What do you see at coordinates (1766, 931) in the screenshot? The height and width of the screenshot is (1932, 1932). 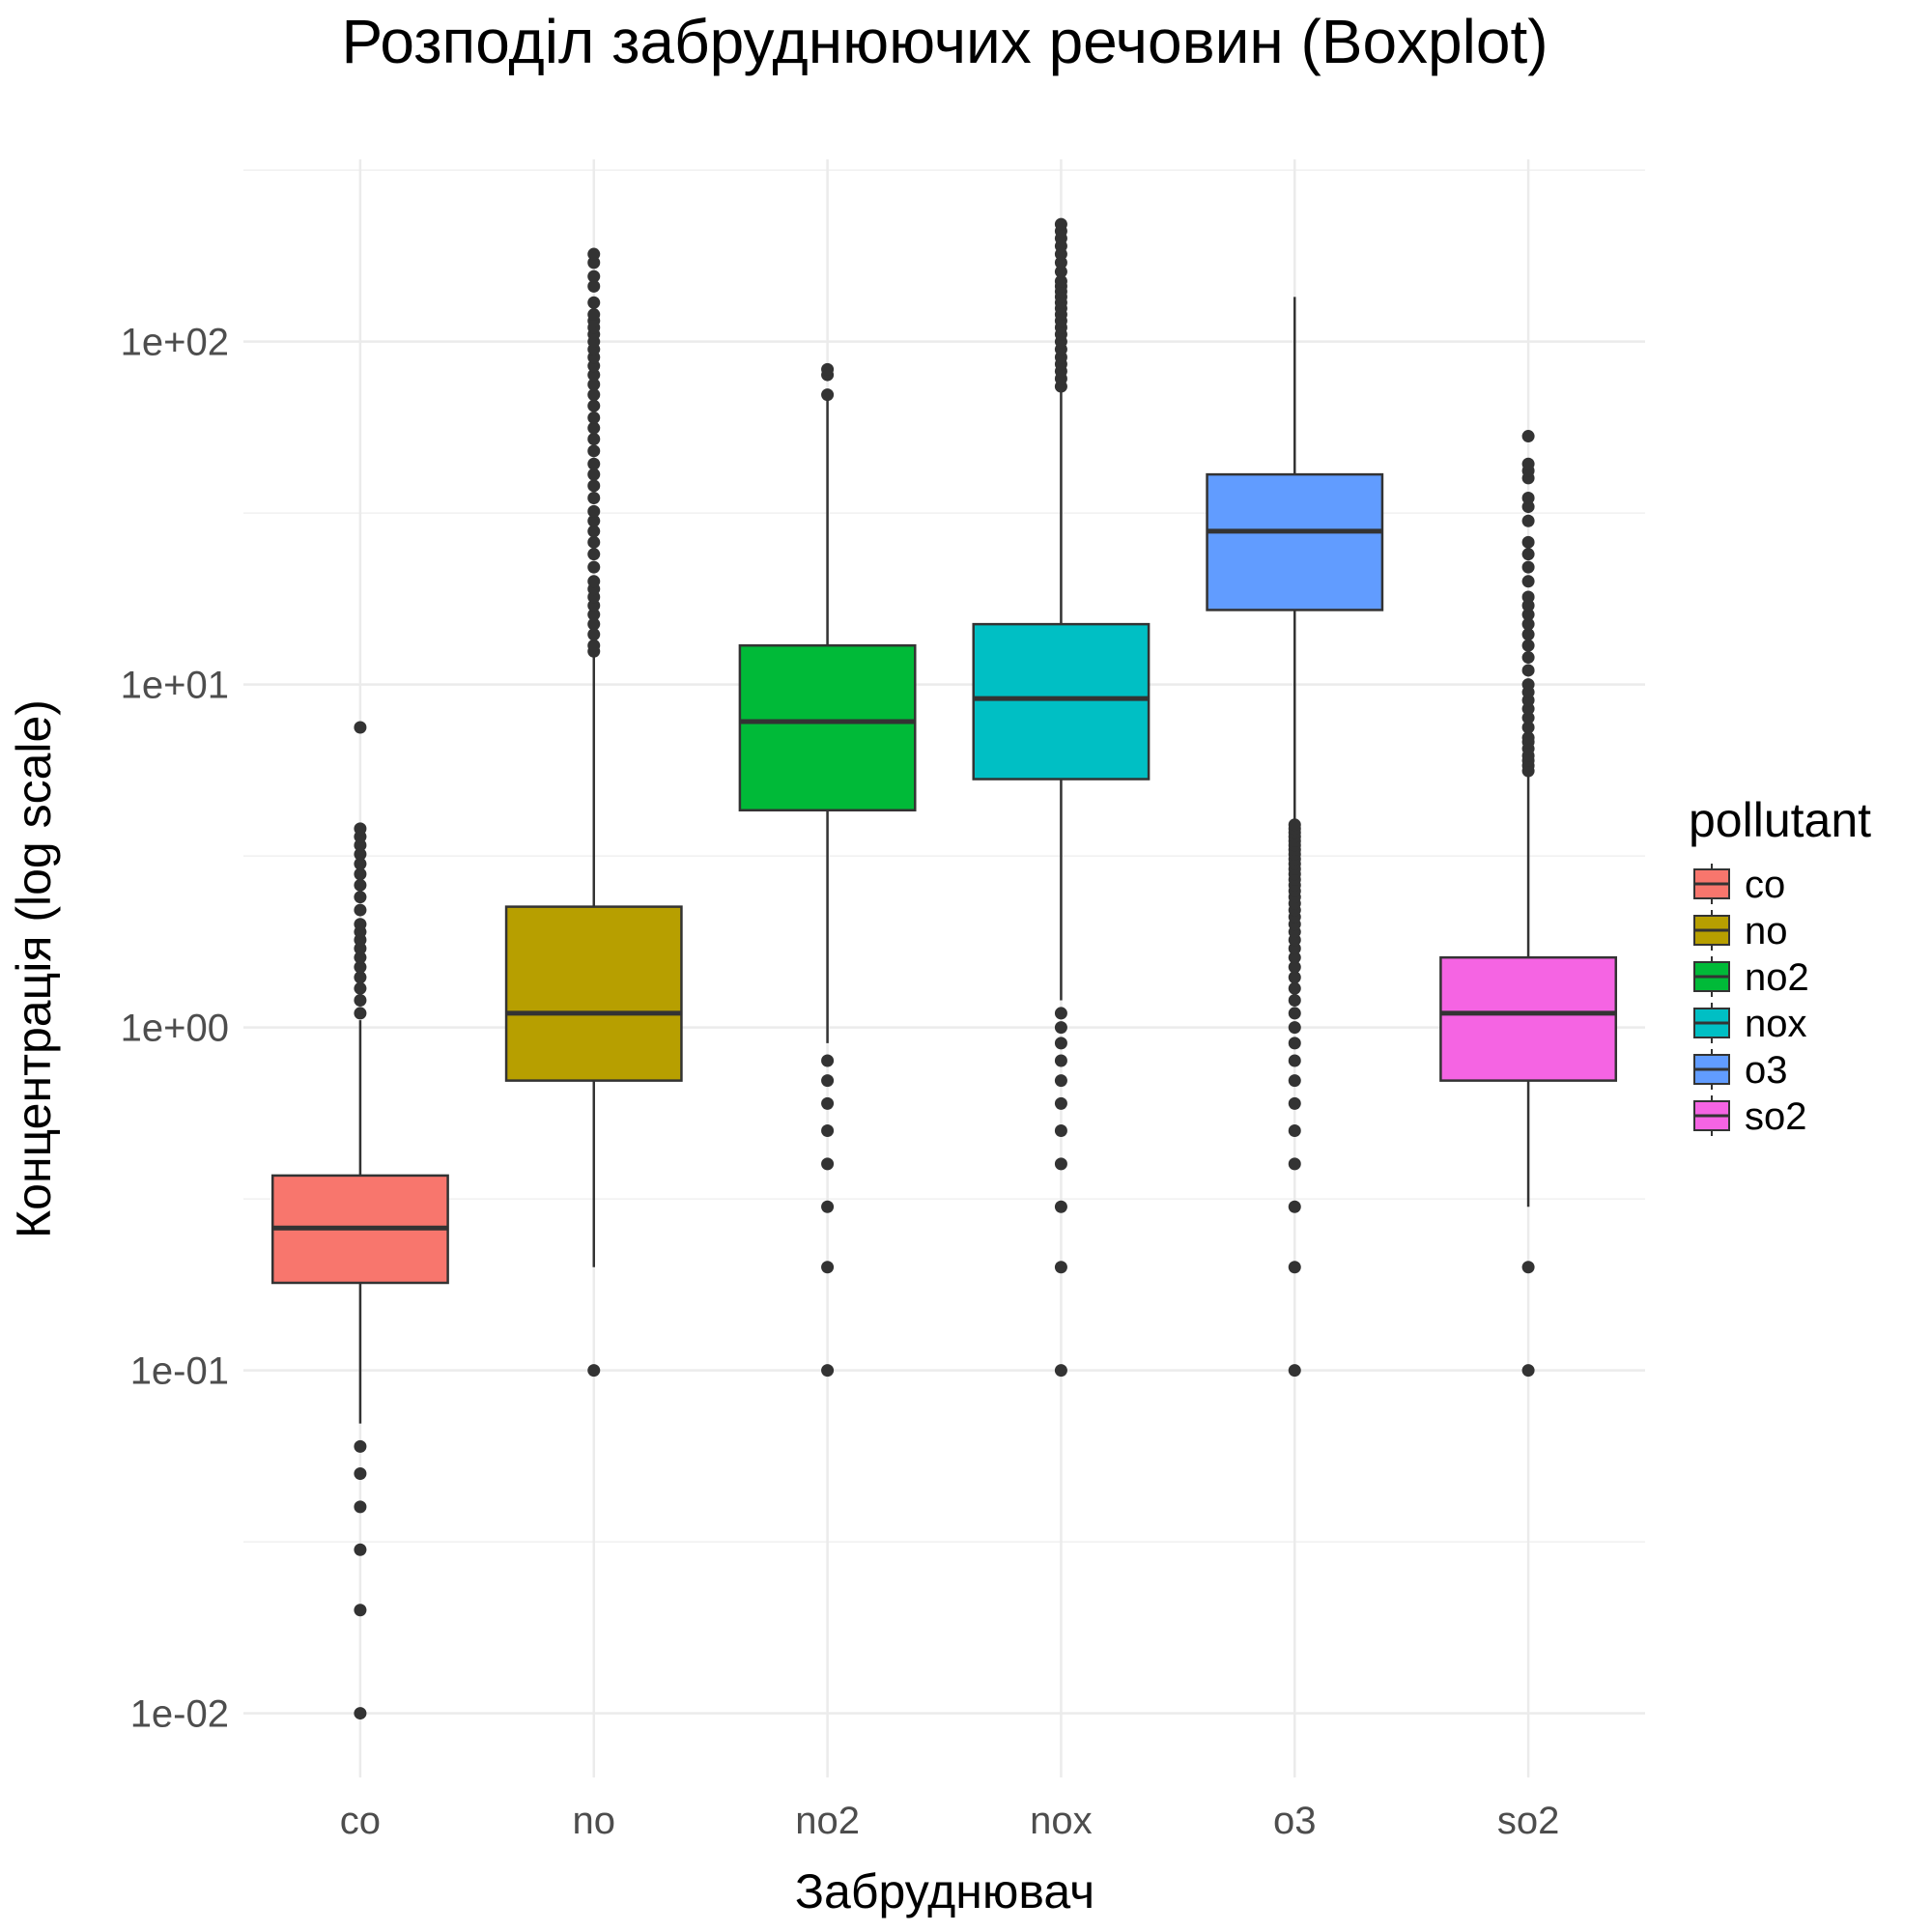 I see `legend-label: no` at bounding box center [1766, 931].